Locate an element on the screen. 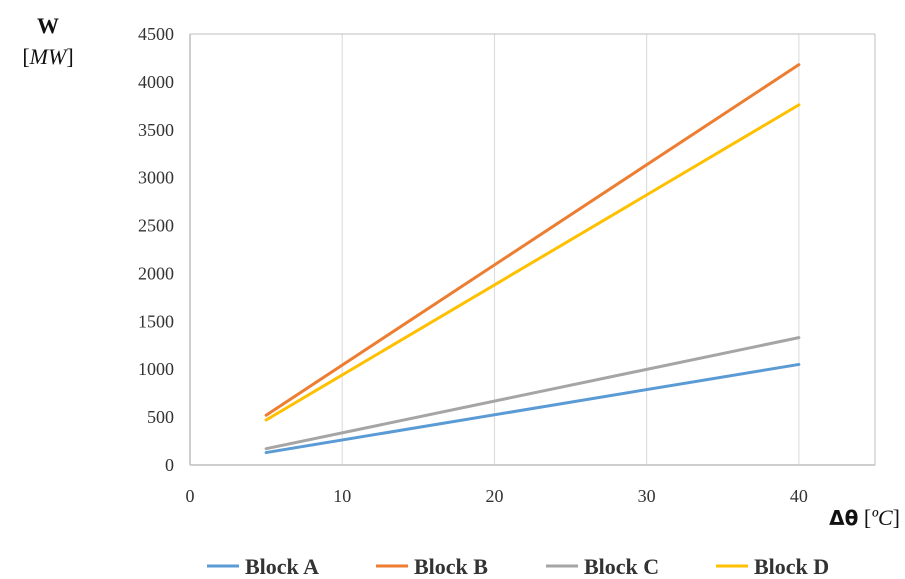  legend: Block A Block B Block C Block D is located at coordinates (518, 566).